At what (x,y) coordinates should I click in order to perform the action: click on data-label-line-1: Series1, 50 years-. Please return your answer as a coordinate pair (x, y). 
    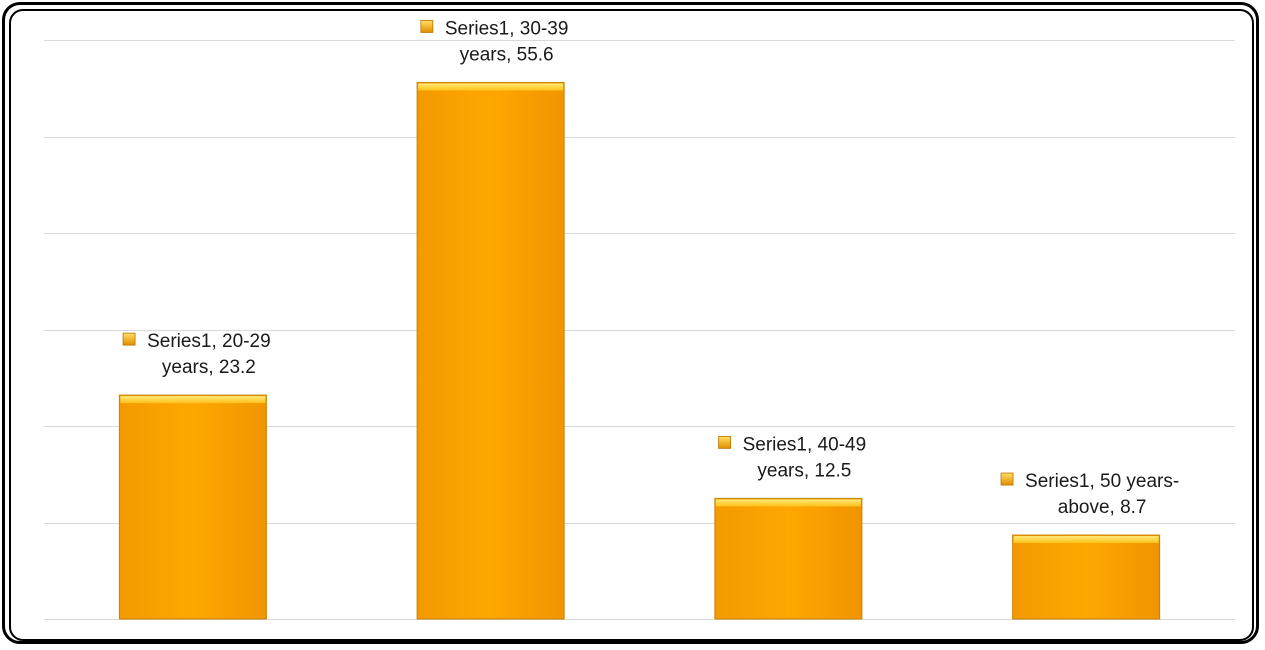
    Looking at the image, I should click on (1102, 481).